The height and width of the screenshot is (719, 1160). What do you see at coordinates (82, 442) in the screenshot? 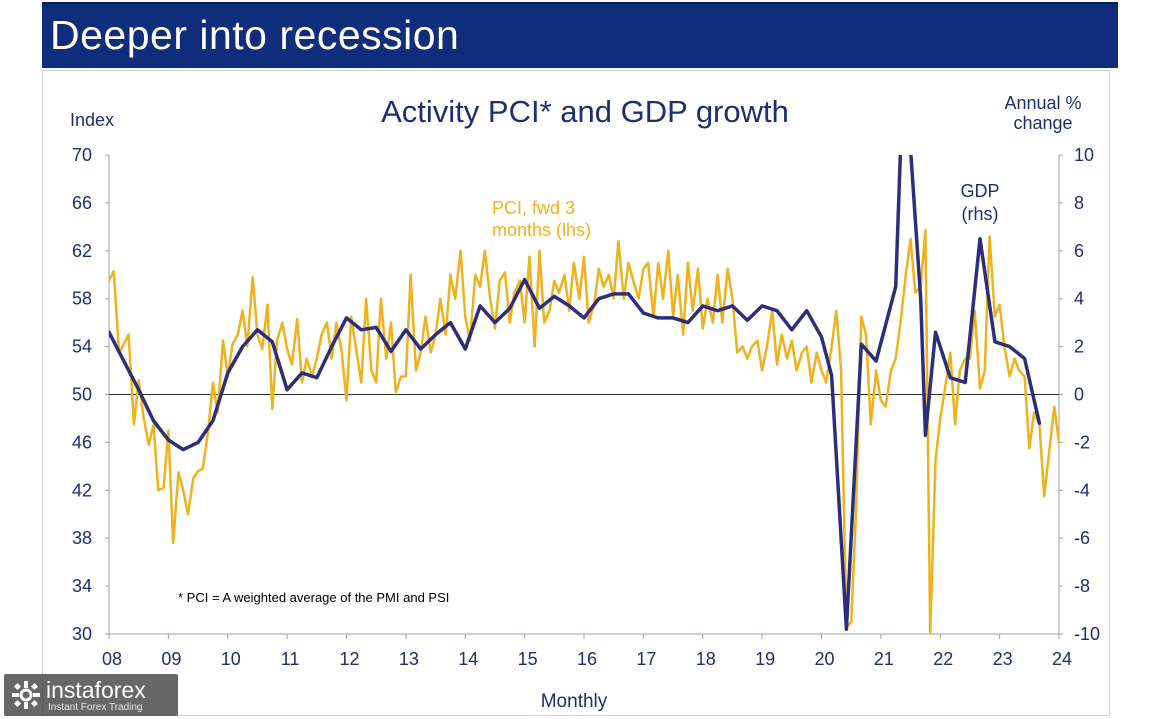
I see `left-tick-label: 46` at bounding box center [82, 442].